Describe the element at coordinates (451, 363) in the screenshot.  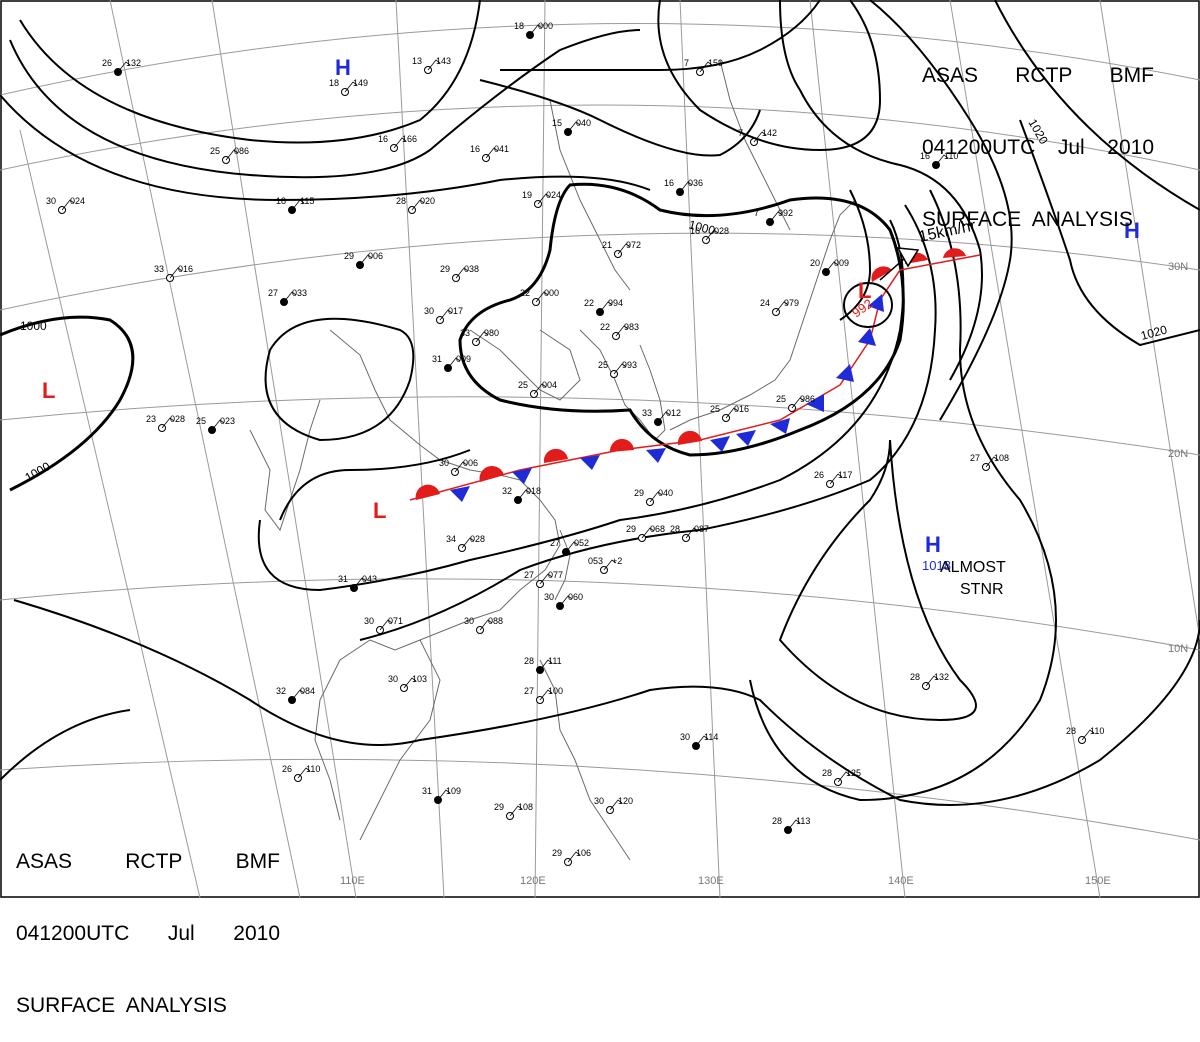
I see `station-plot: 31 009` at that location.